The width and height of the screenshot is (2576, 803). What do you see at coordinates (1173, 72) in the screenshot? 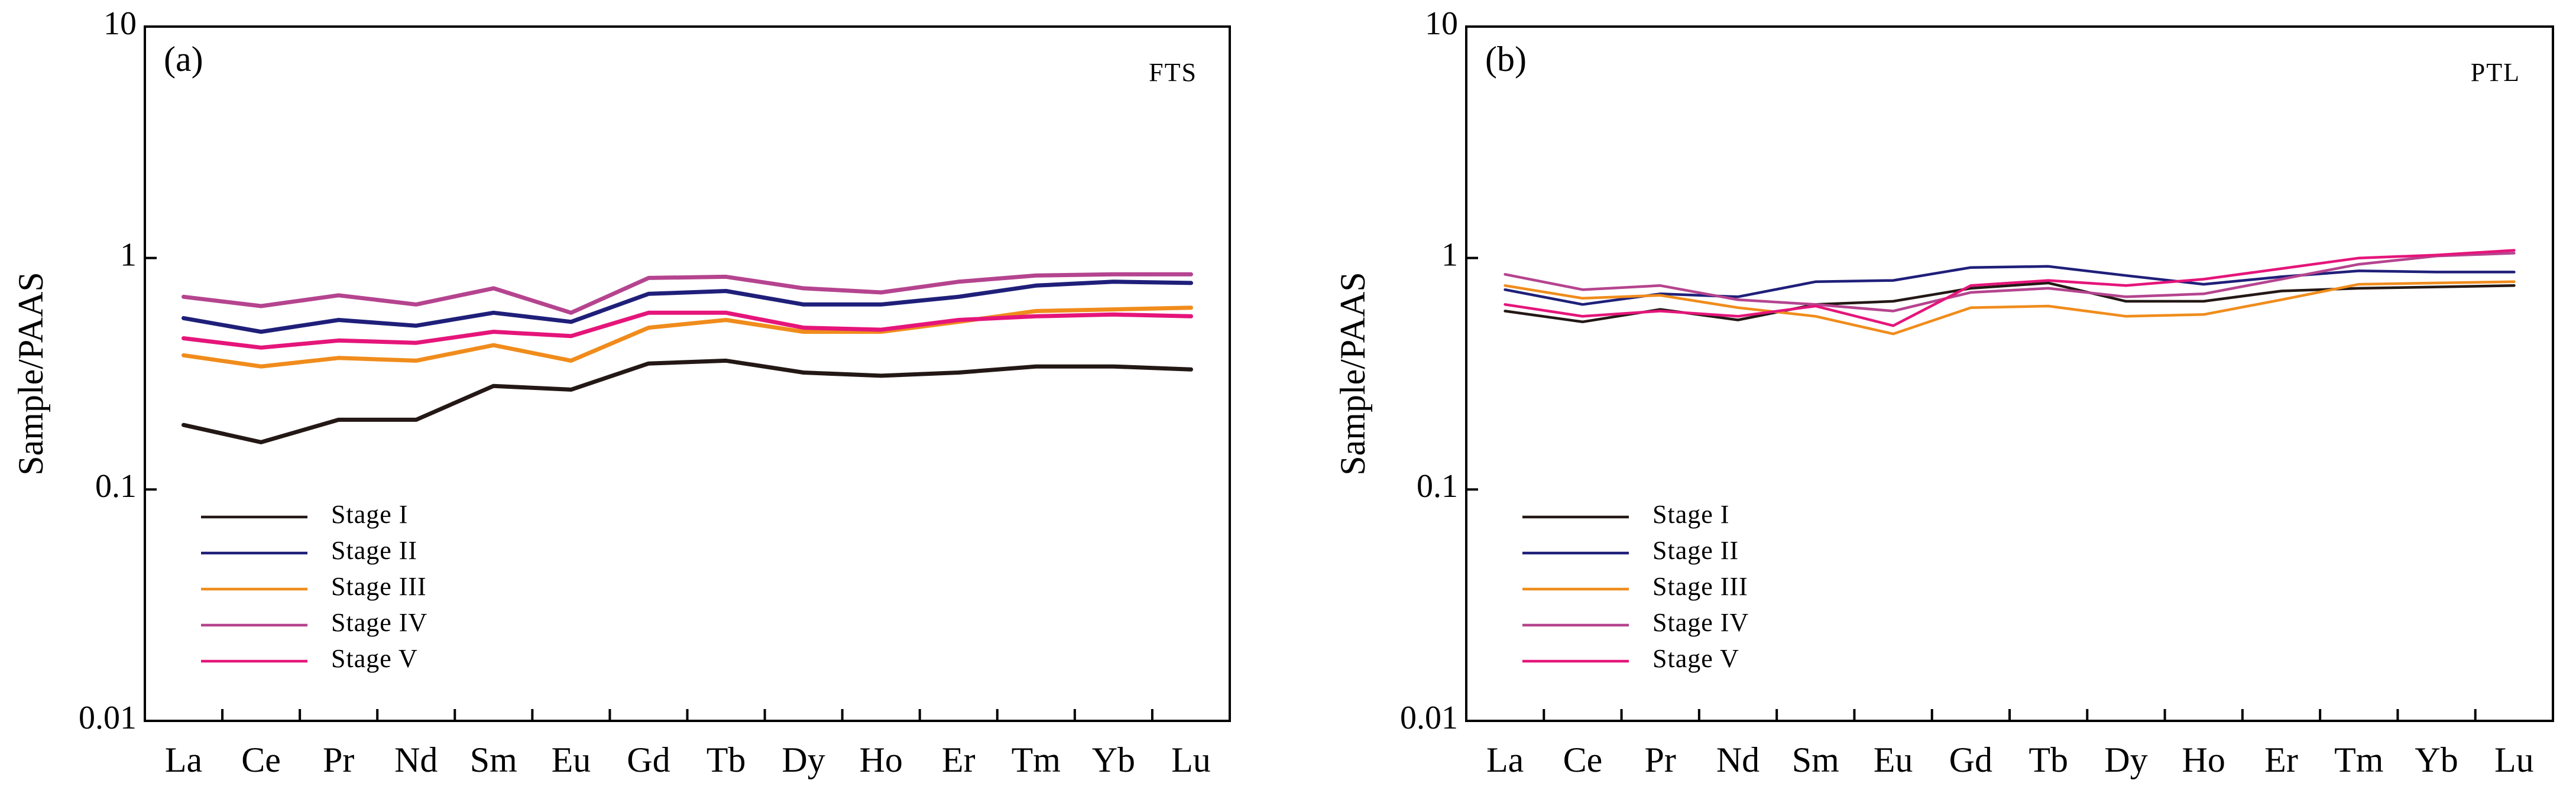
I see `panel-tag: FTS` at bounding box center [1173, 72].